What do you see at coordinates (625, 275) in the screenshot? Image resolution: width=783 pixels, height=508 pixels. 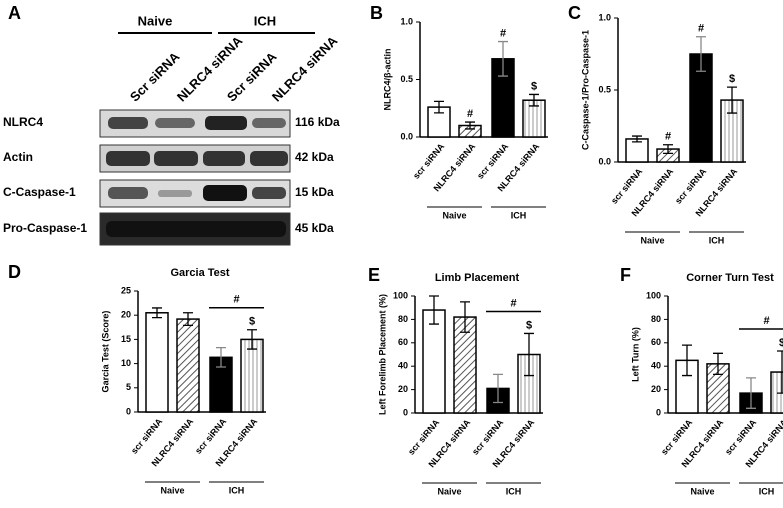 I see `panel-letter: F` at bounding box center [625, 275].